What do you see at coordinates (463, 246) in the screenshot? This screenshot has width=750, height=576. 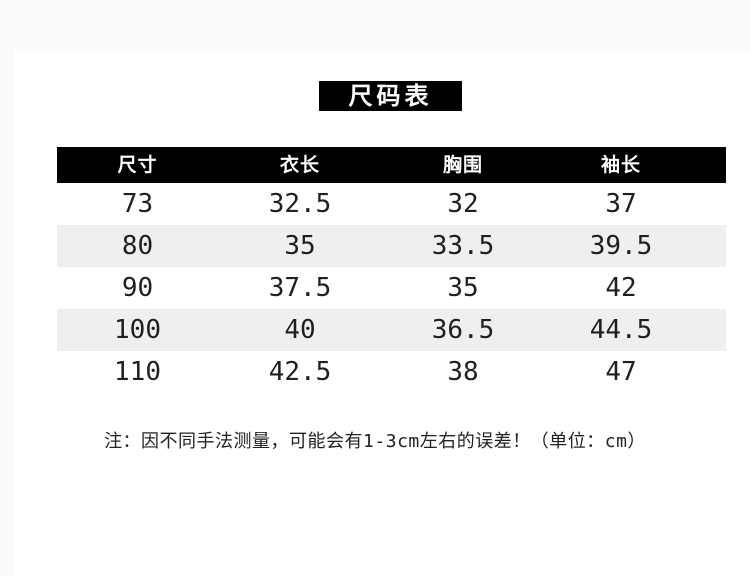 I see `table-cell: 33.5` at bounding box center [463, 246].